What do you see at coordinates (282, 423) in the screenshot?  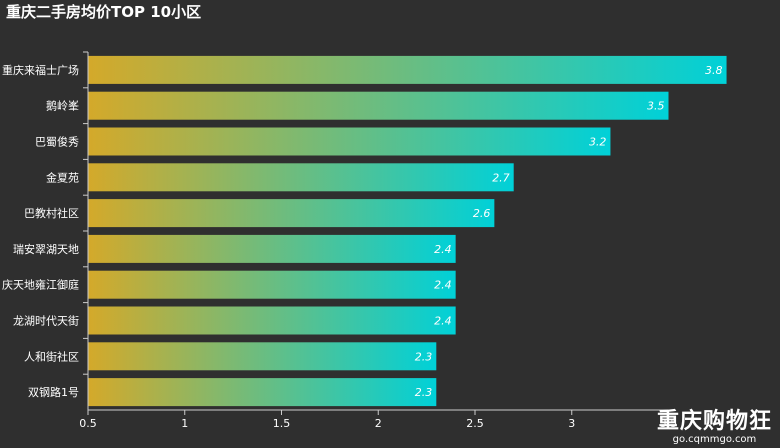 I see `x-tick-label: 1.5` at bounding box center [282, 423].